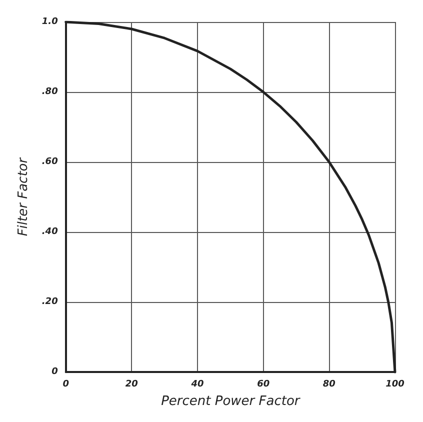 Image resolution: width=423 pixels, height=422 pixels. What do you see at coordinates (50, 22) in the screenshot?
I see `y-tick-label: 1.0` at bounding box center [50, 22].